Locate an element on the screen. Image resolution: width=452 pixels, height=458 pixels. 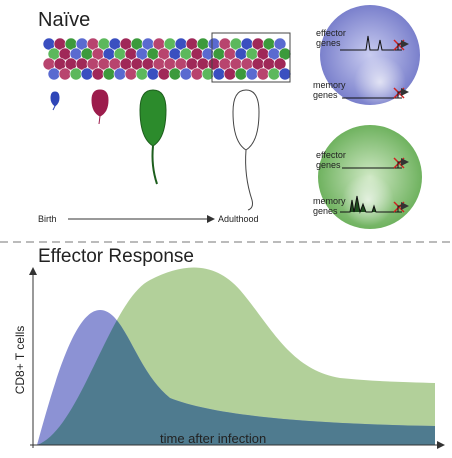
tss-arrows is located at coordinates (403, 126).